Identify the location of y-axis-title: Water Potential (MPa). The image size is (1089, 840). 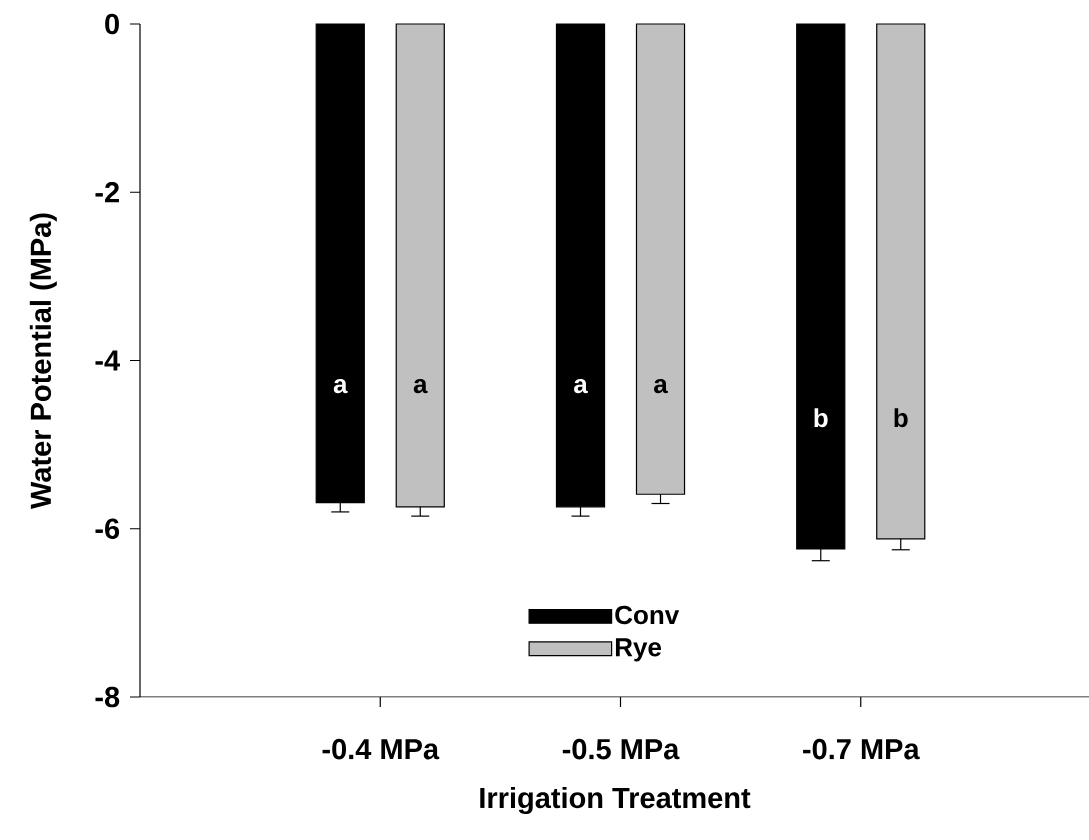
(43, 361).